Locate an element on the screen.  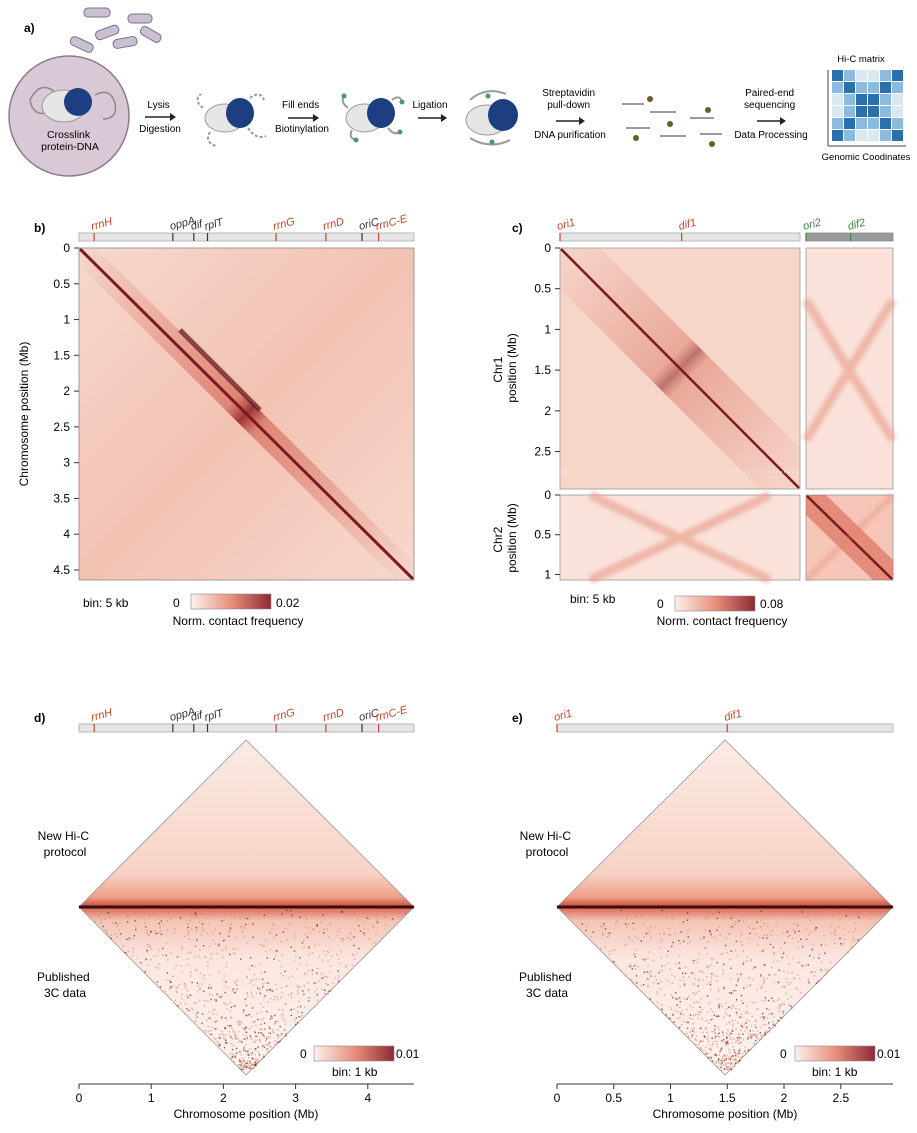
feature-annotations-e: ori1 dif1 is located at coordinates (648, 720).